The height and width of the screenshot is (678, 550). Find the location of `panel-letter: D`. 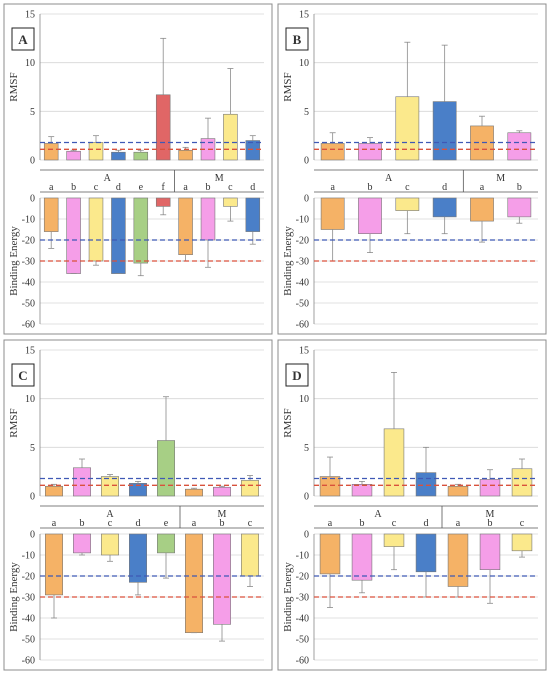

panel-letter: D is located at coordinates (296, 375).